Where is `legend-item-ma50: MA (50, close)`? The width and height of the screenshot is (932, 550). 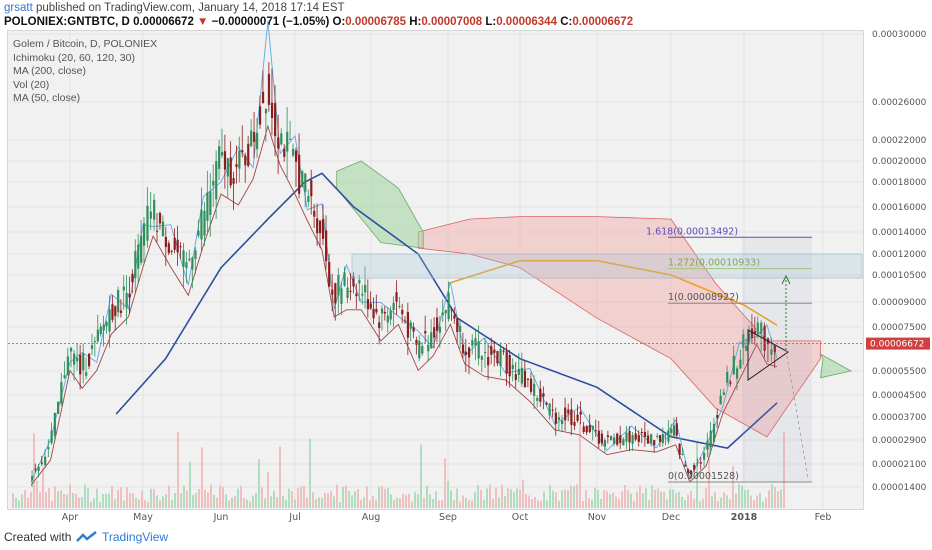 legend-item-ma50: MA (50, close) is located at coordinates (47, 98).